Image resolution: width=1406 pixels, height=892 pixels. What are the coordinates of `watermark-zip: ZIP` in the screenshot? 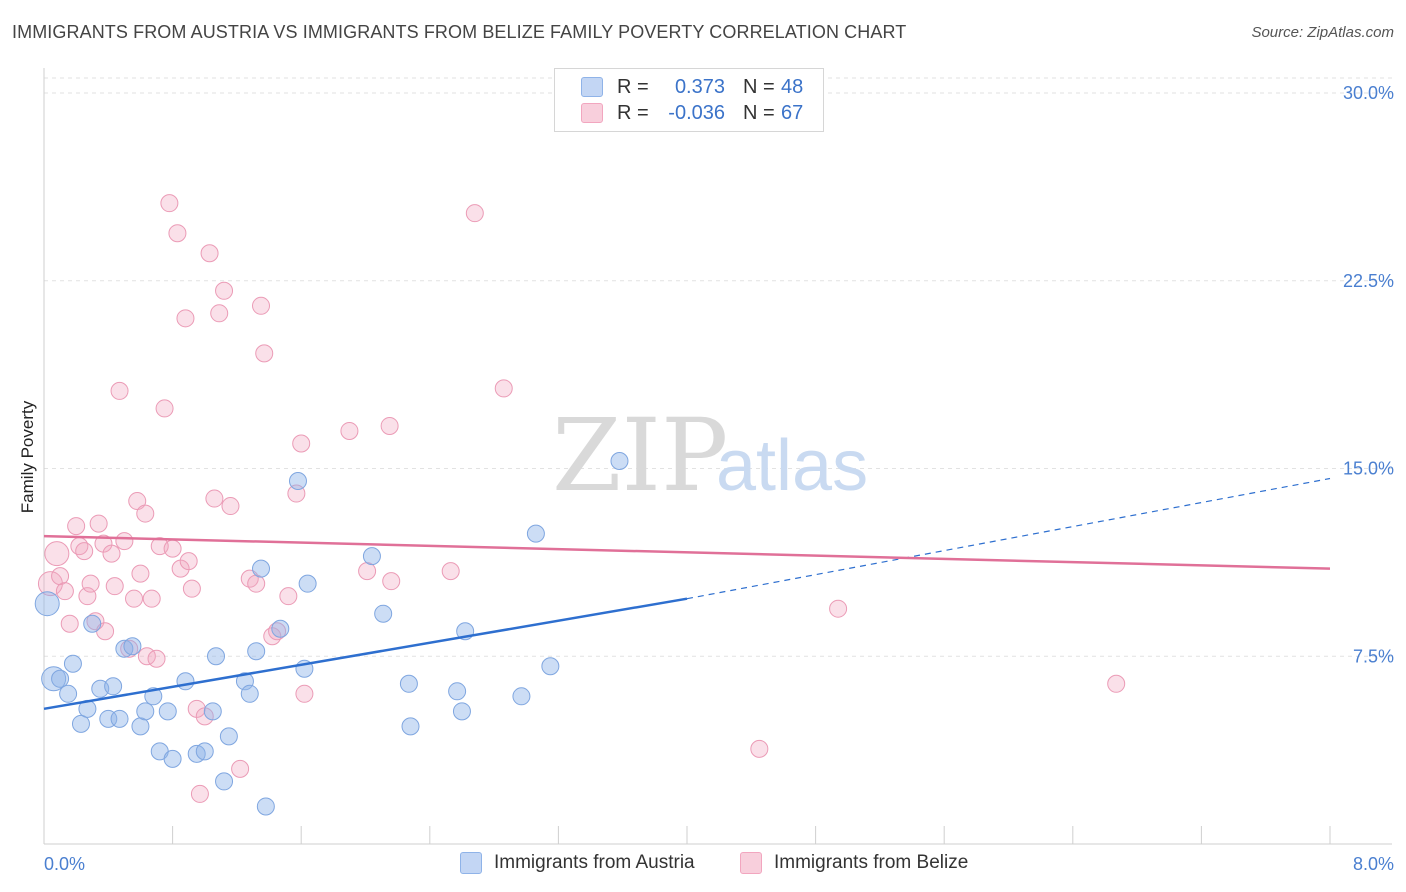 It's located at (640, 455).